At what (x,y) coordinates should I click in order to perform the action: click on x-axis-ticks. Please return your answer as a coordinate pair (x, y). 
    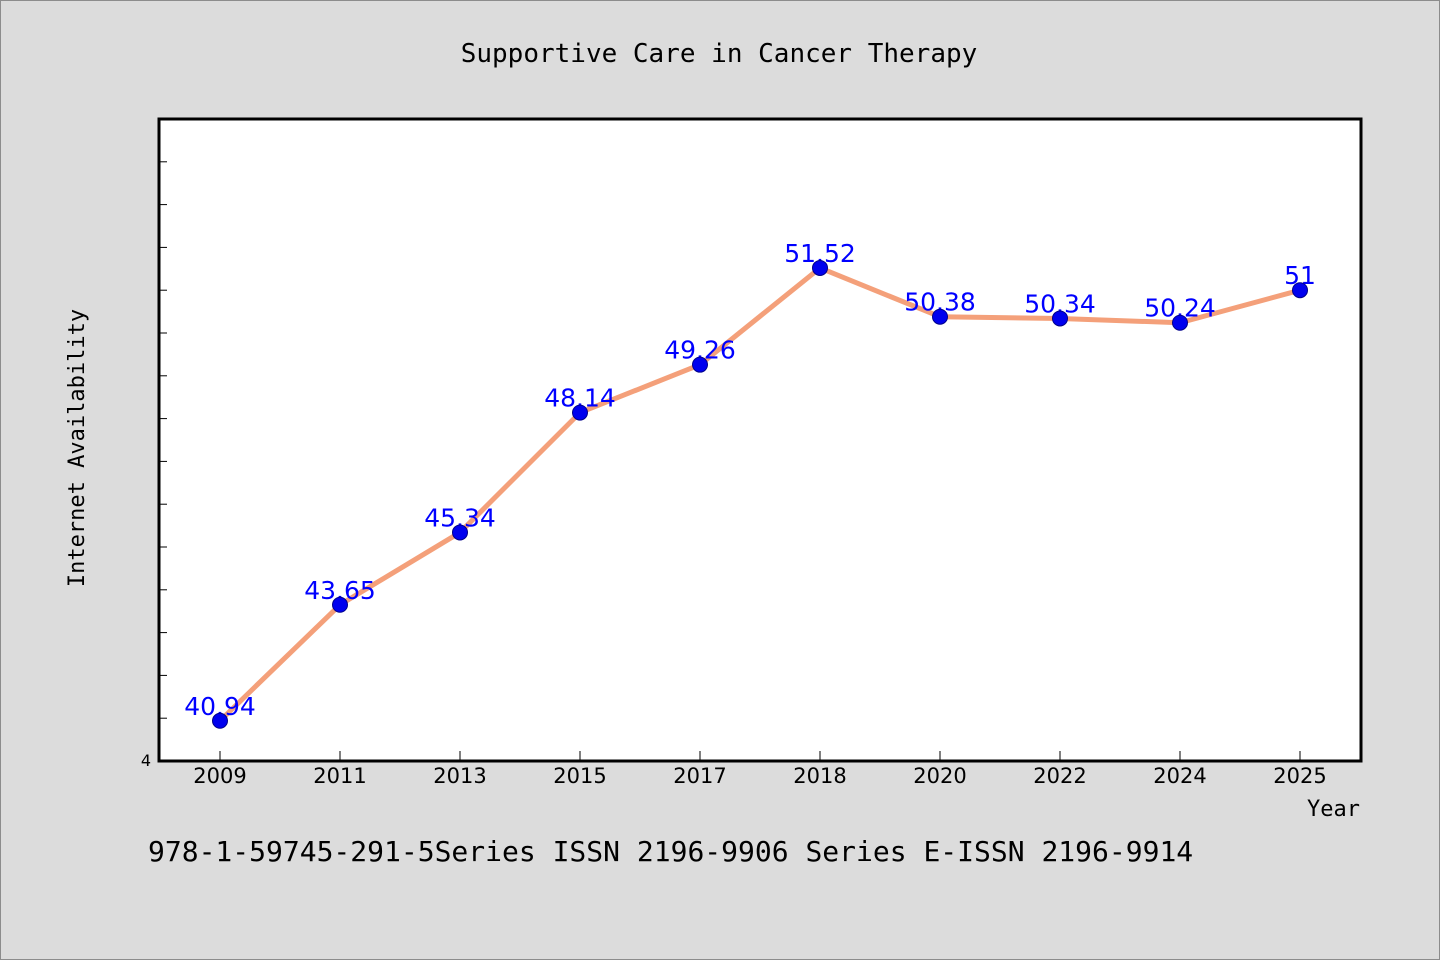
    Looking at the image, I should click on (760, 756).